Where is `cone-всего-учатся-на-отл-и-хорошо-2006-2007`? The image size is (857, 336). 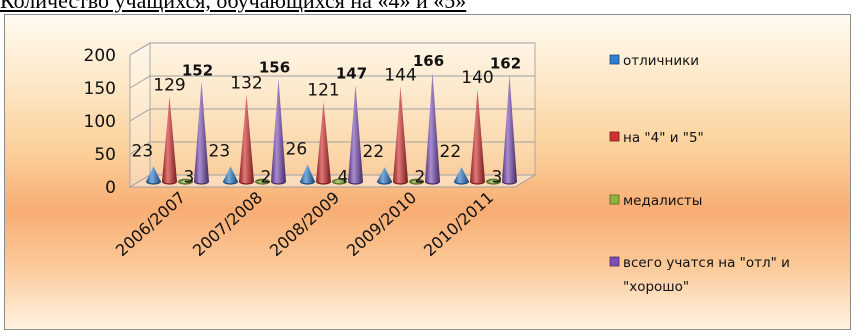 cone-всего-учатся-на-отл-и-хорошо-2006-2007 is located at coordinates (201, 133).